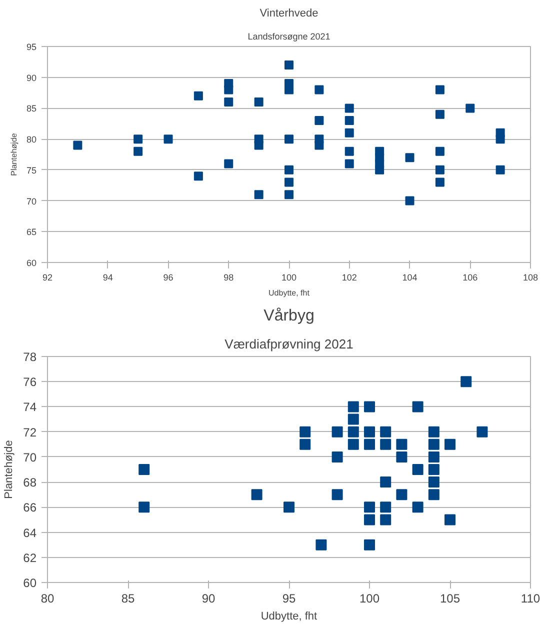 The image size is (545, 632). What do you see at coordinates (289, 37) in the screenshot?
I see `chart-subtitle: Landsforsøgne 2021` at bounding box center [289, 37].